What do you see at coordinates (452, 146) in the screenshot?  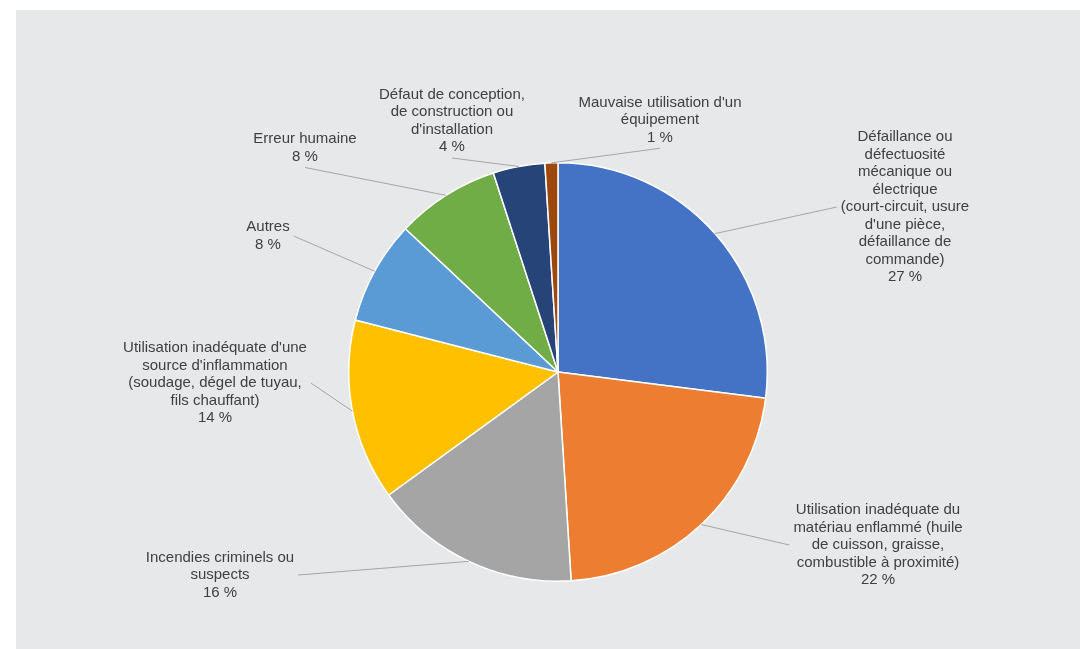 I see `data-label: 4 %` at bounding box center [452, 146].